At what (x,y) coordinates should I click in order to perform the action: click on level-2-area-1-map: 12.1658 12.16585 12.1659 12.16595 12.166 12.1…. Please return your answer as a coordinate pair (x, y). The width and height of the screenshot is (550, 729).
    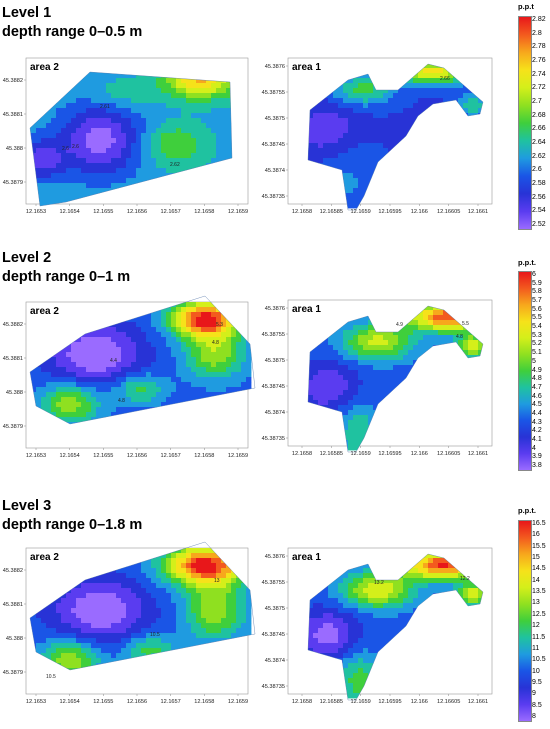
    Looking at the image, I should click on (377, 378).